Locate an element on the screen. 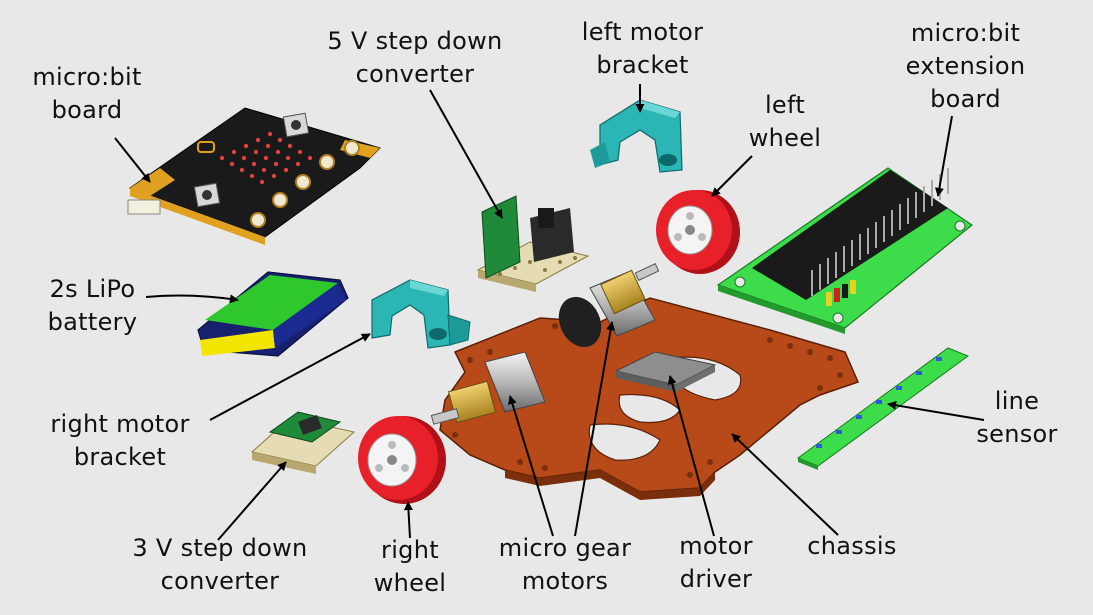 The height and width of the screenshot is (615, 1093). label-step-down-5v: 5 V step down converter is located at coordinates (415, 57).